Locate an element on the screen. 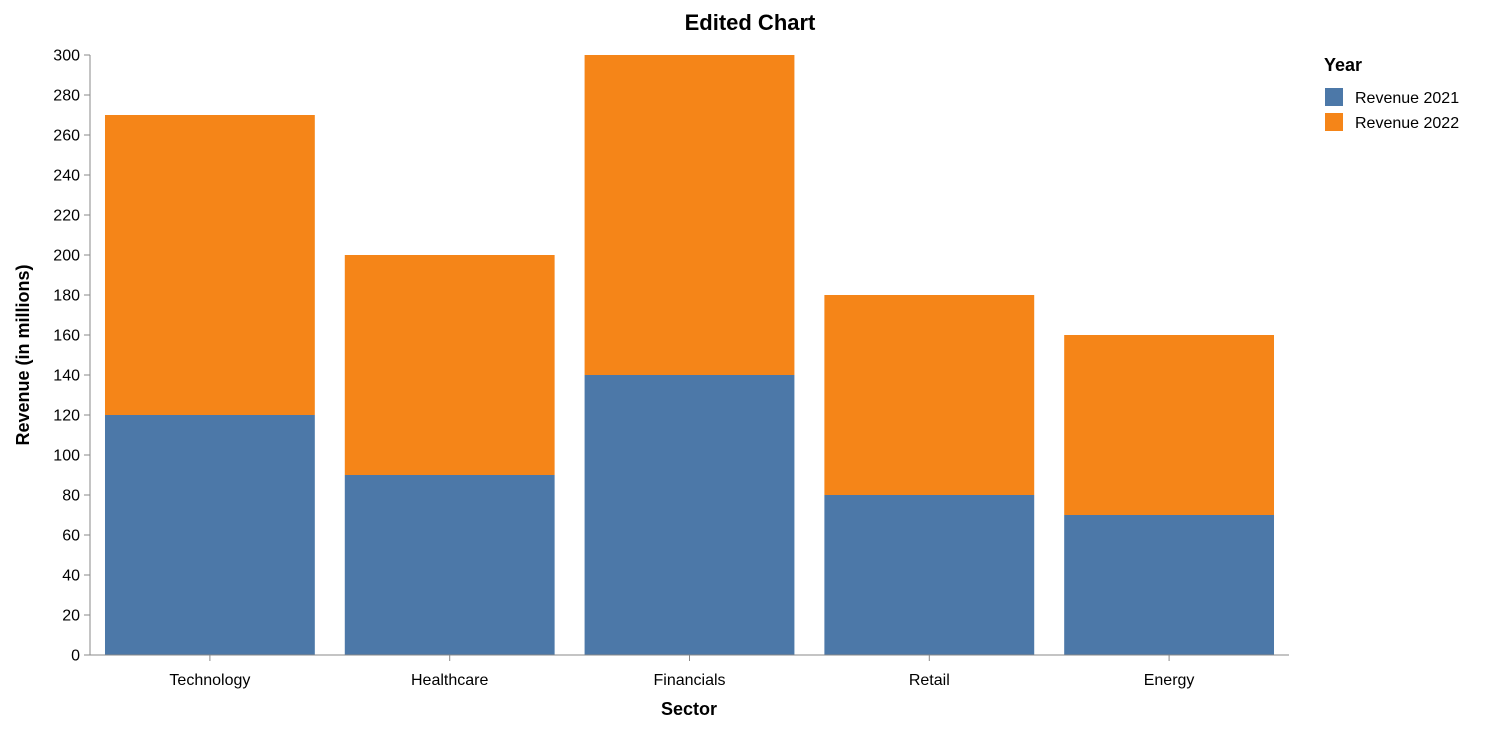 The height and width of the screenshot is (733, 1498). bar-retail-revenue-2022 is located at coordinates (929, 395).